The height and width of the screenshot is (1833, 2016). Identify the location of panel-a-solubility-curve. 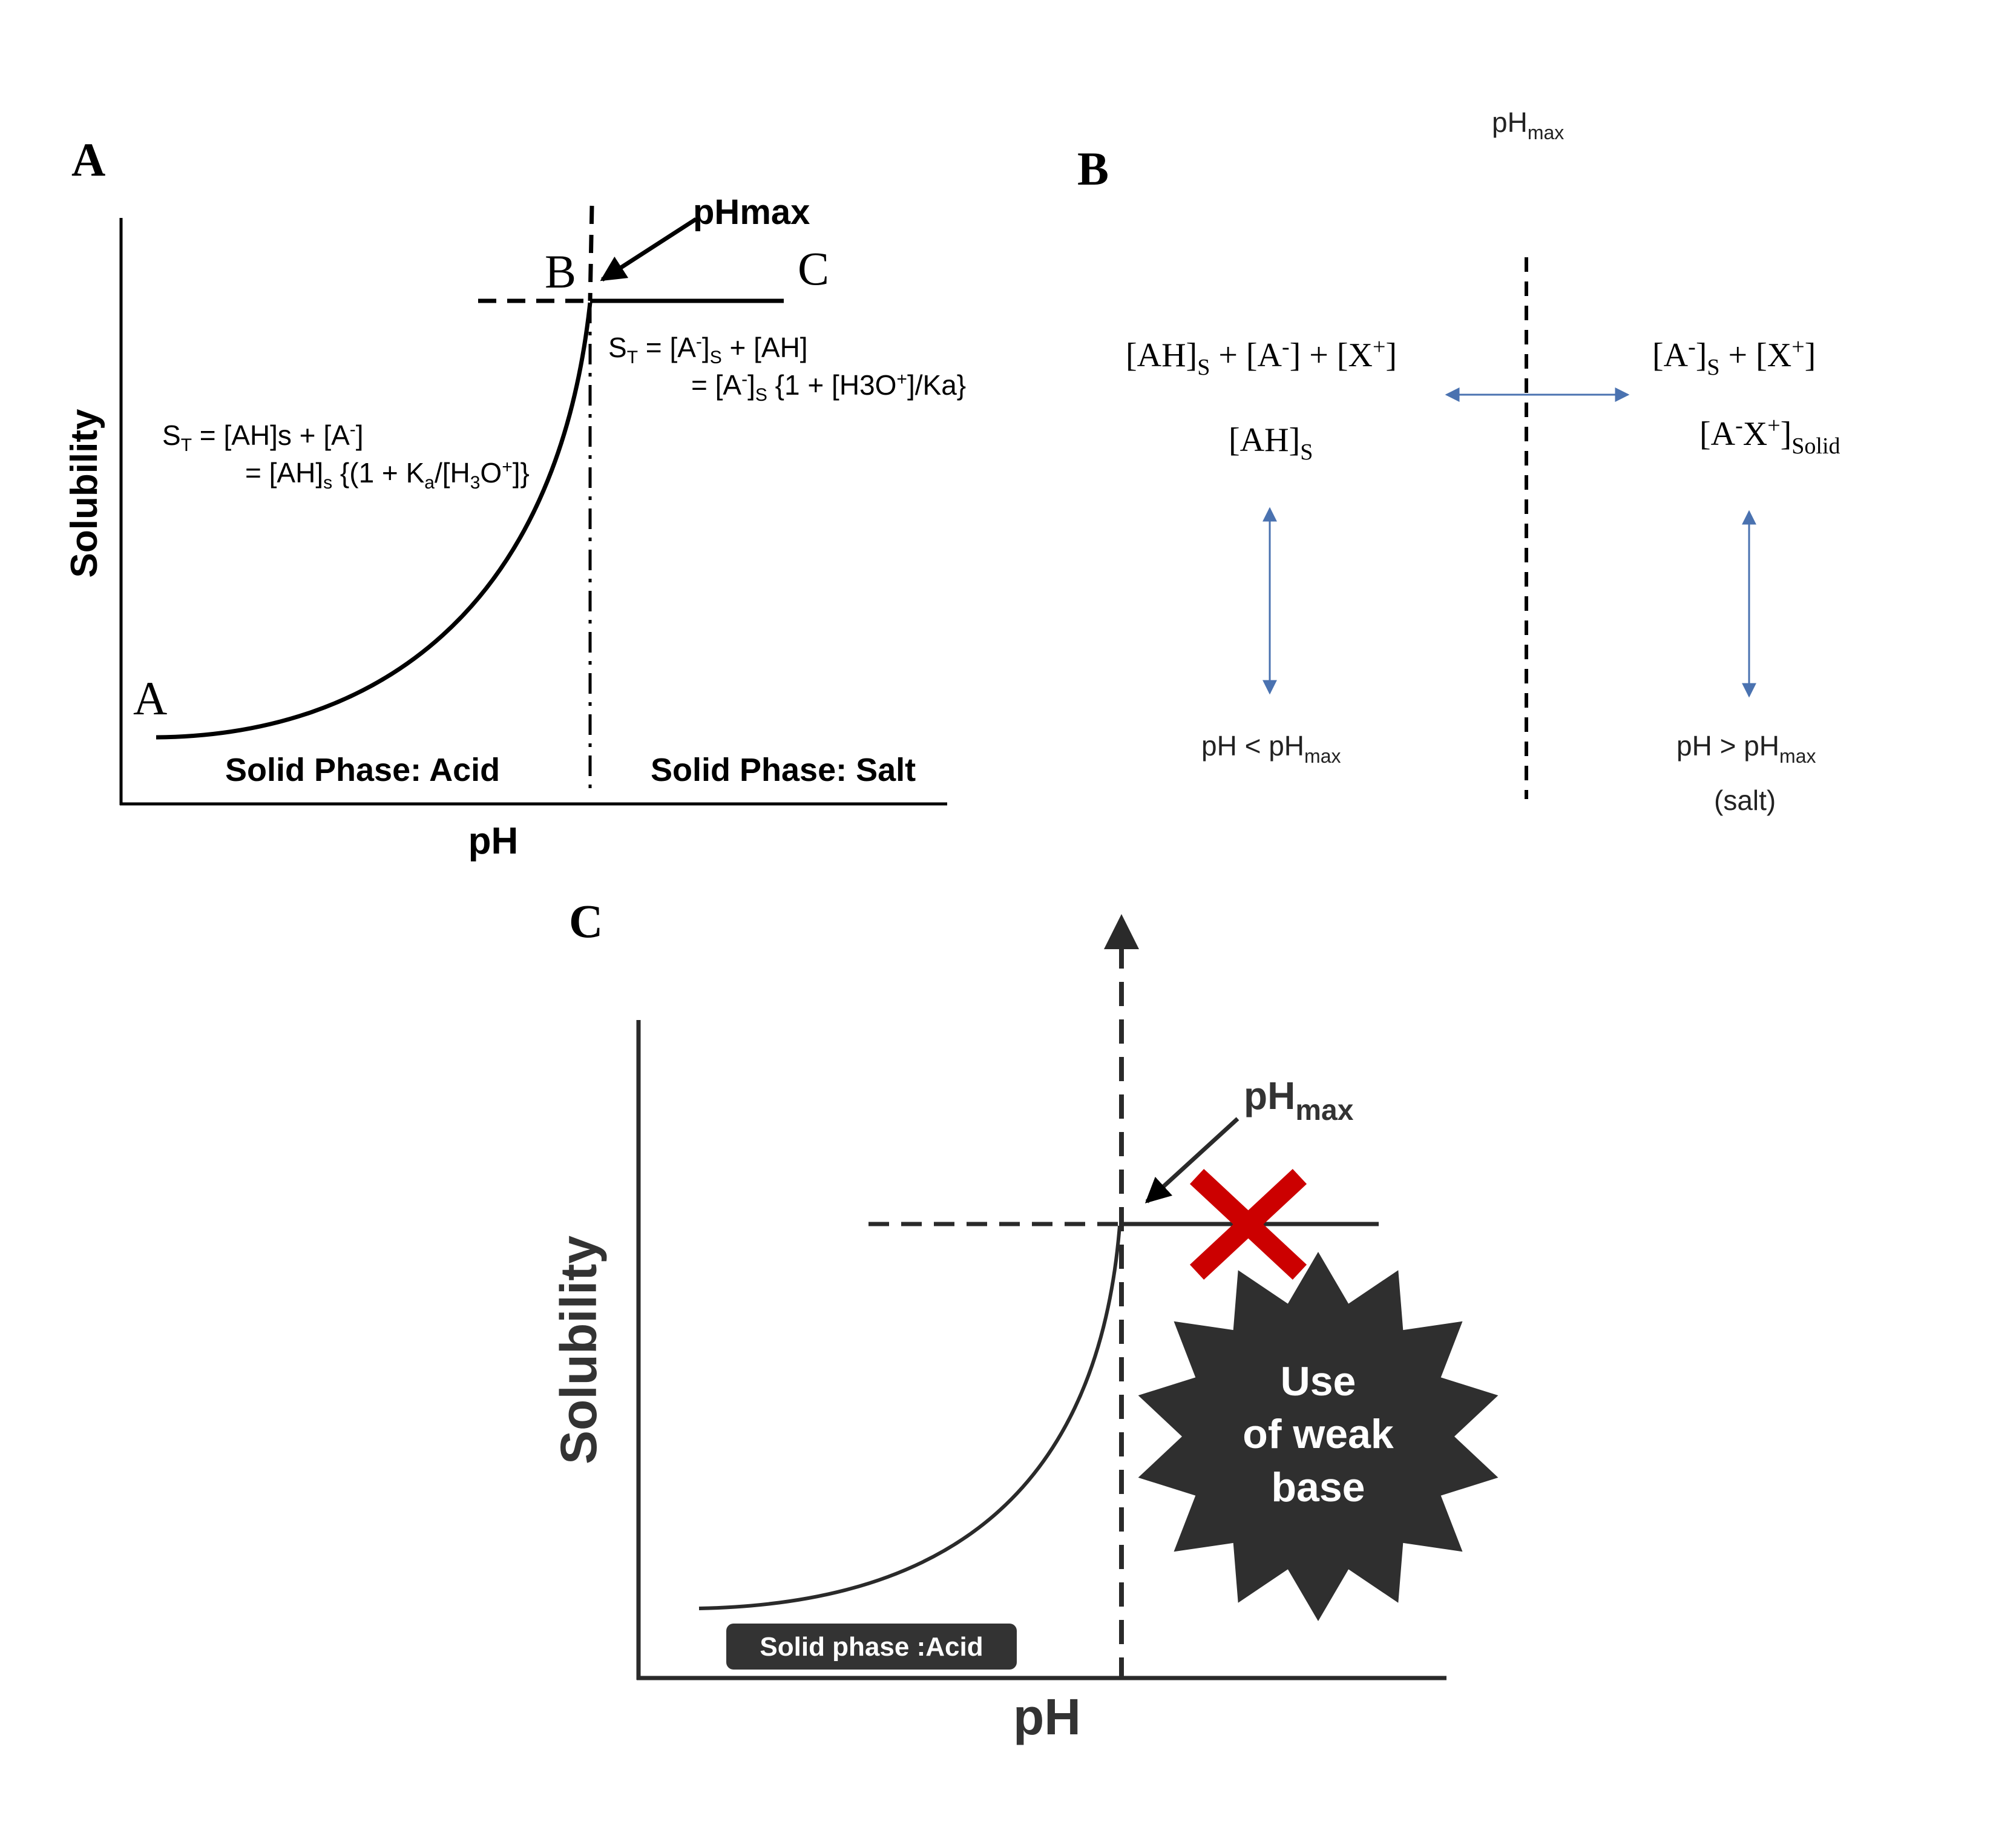
(375, 521).